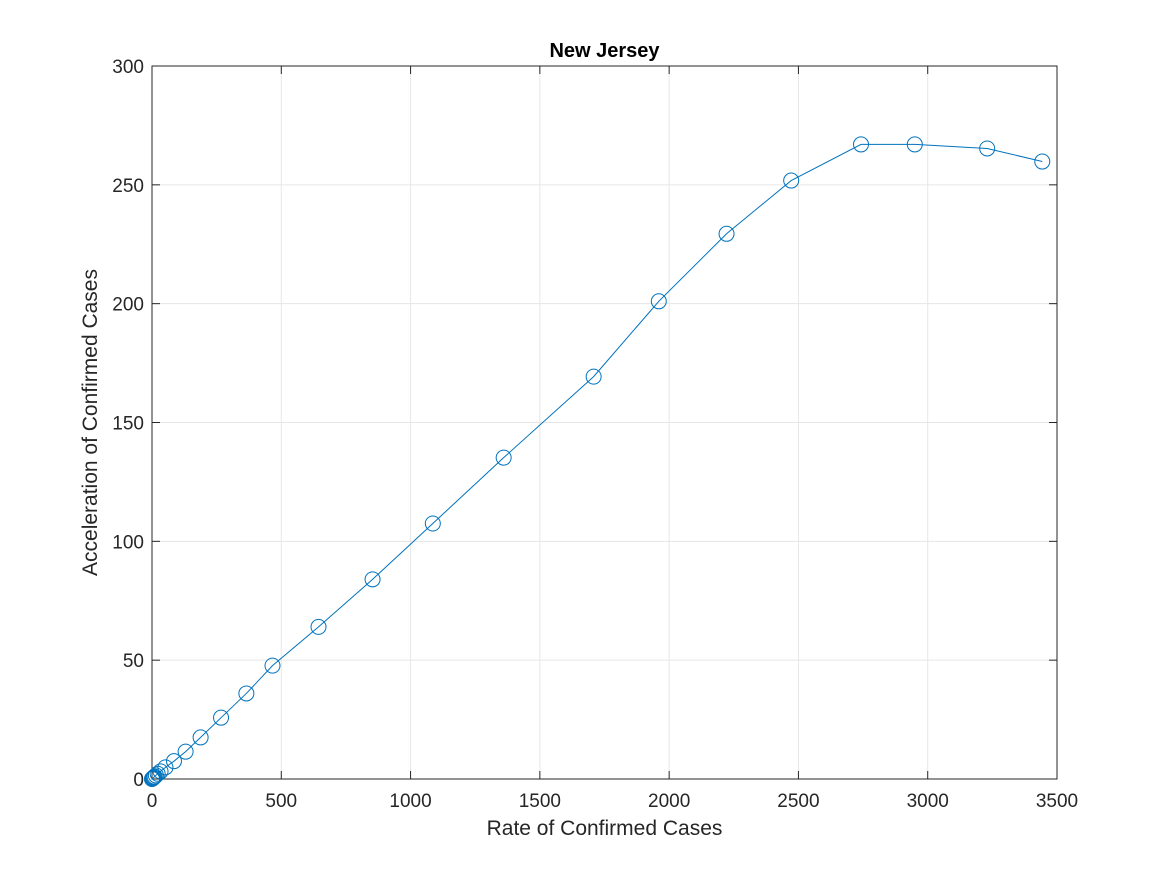  What do you see at coordinates (138, 780) in the screenshot?
I see `y-tick-label: 0` at bounding box center [138, 780].